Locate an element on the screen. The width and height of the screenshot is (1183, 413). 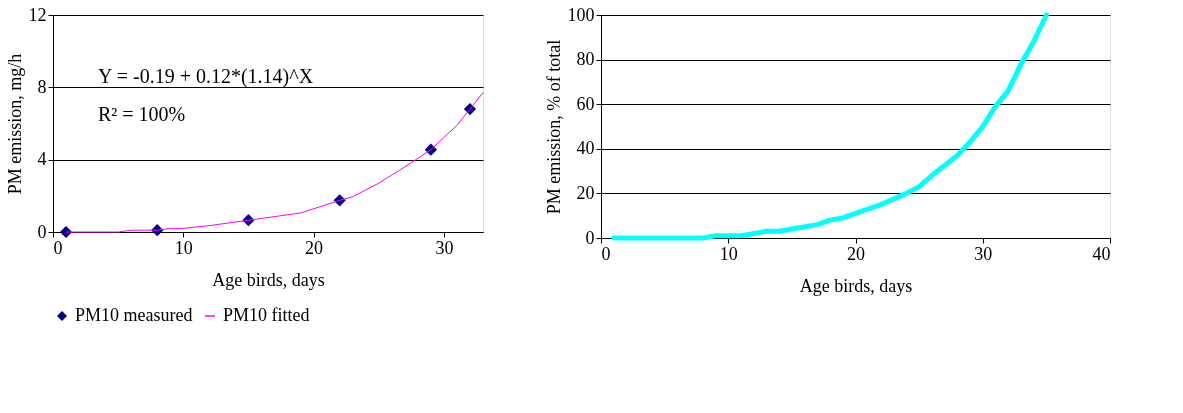
y-tick-label: 0 is located at coordinates (42, 231).